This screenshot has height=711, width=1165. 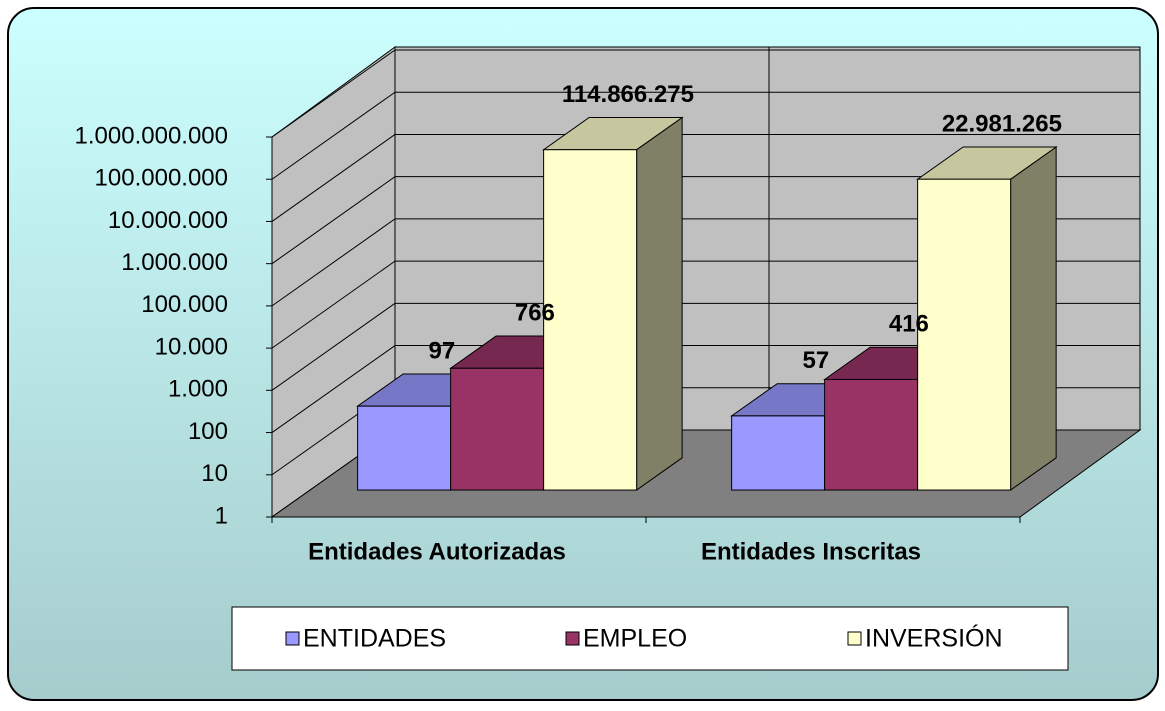 I want to click on y-tick-label: 100, so click(x=208, y=431).